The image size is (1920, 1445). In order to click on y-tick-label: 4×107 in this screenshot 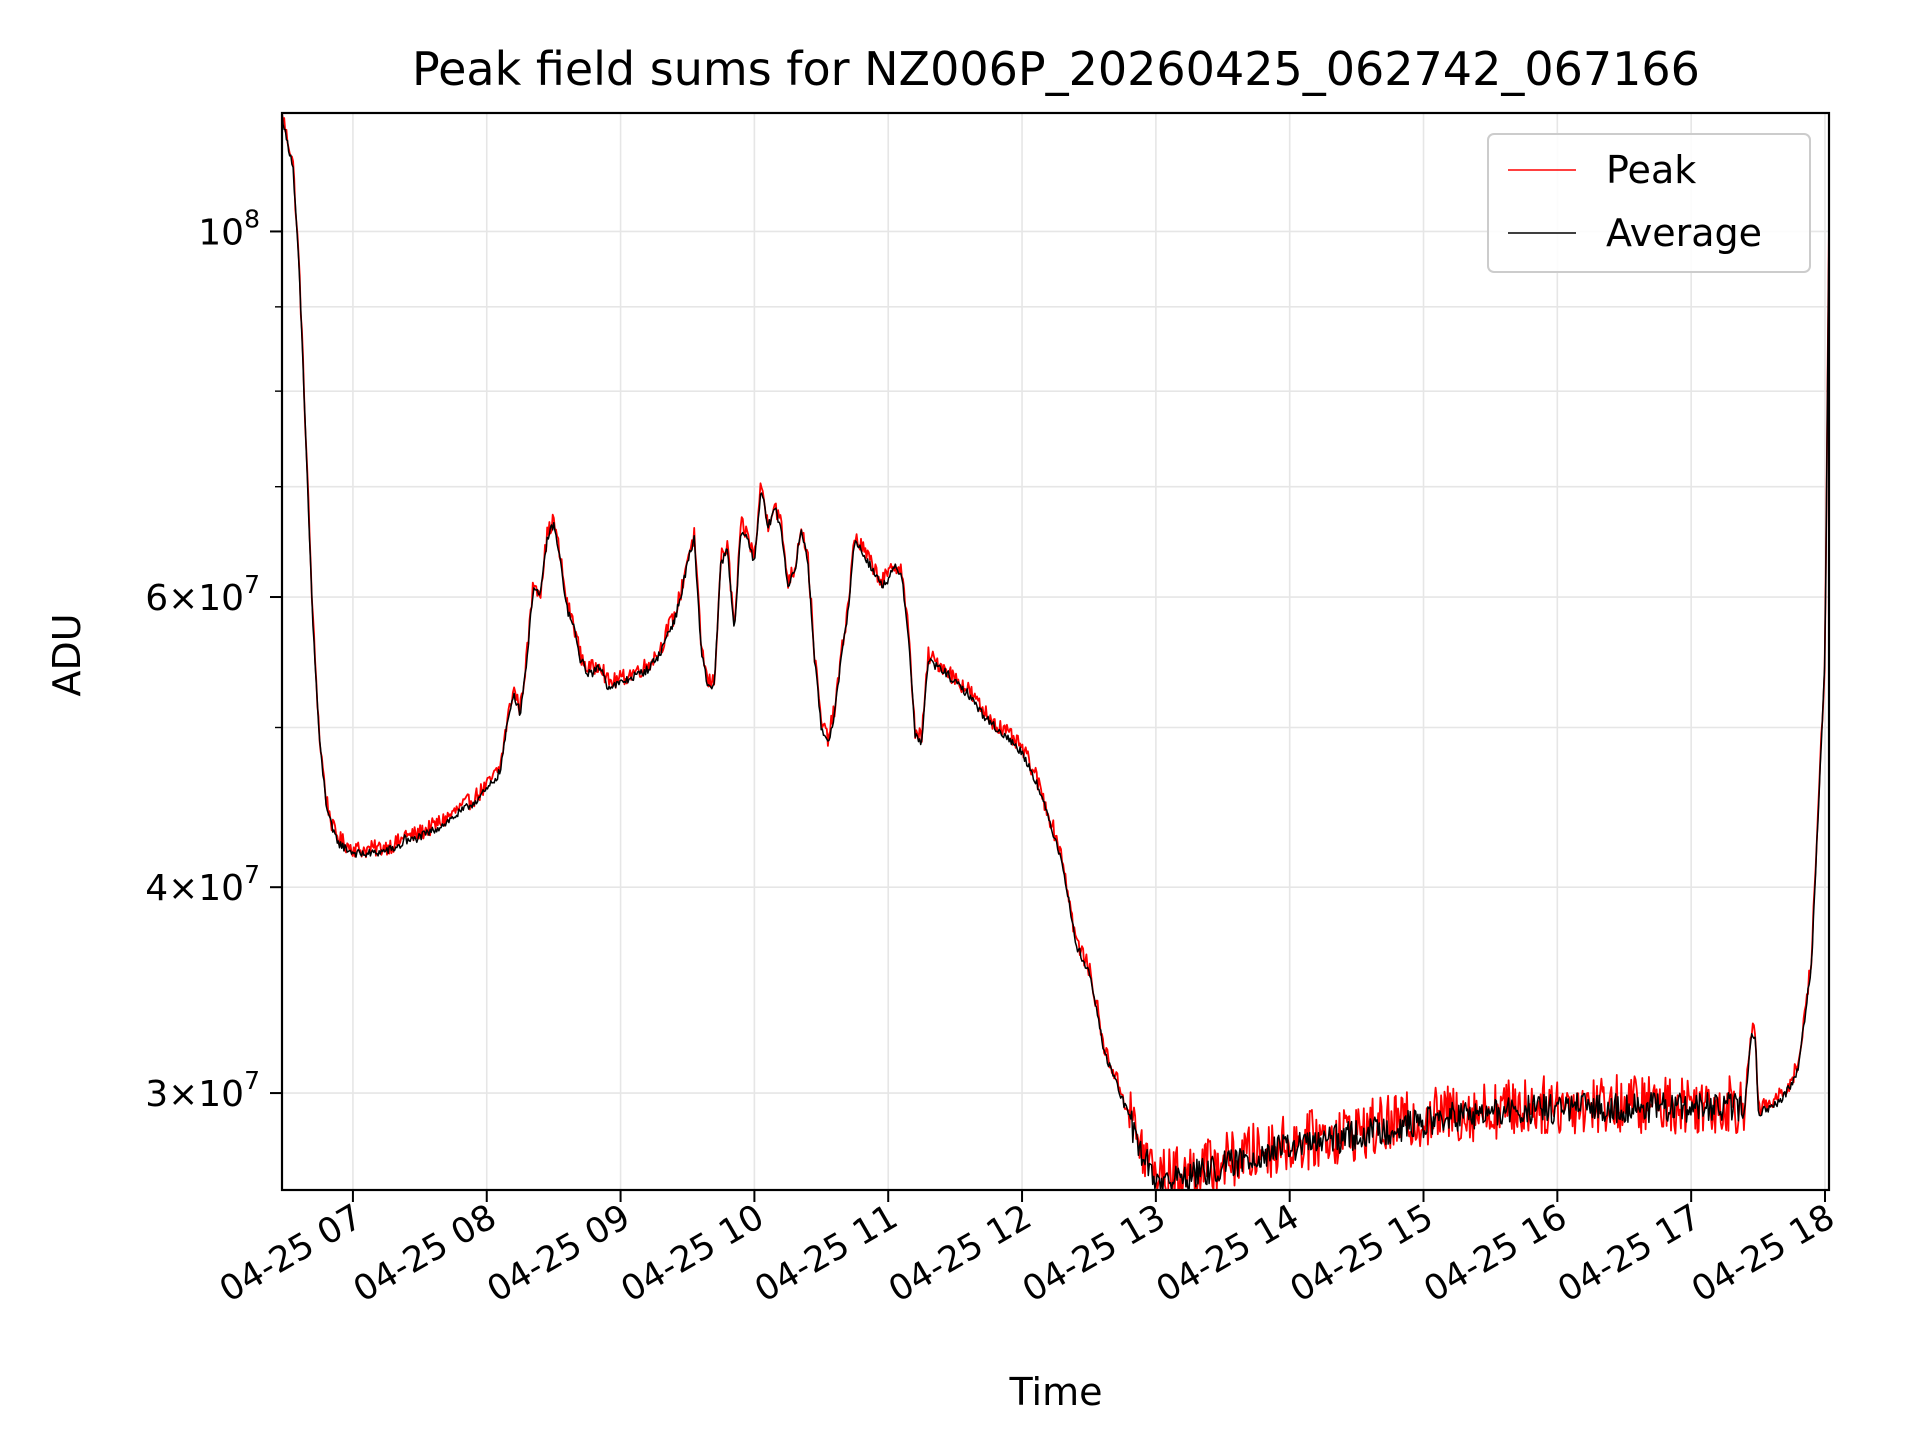, I will do `click(202, 884)`.